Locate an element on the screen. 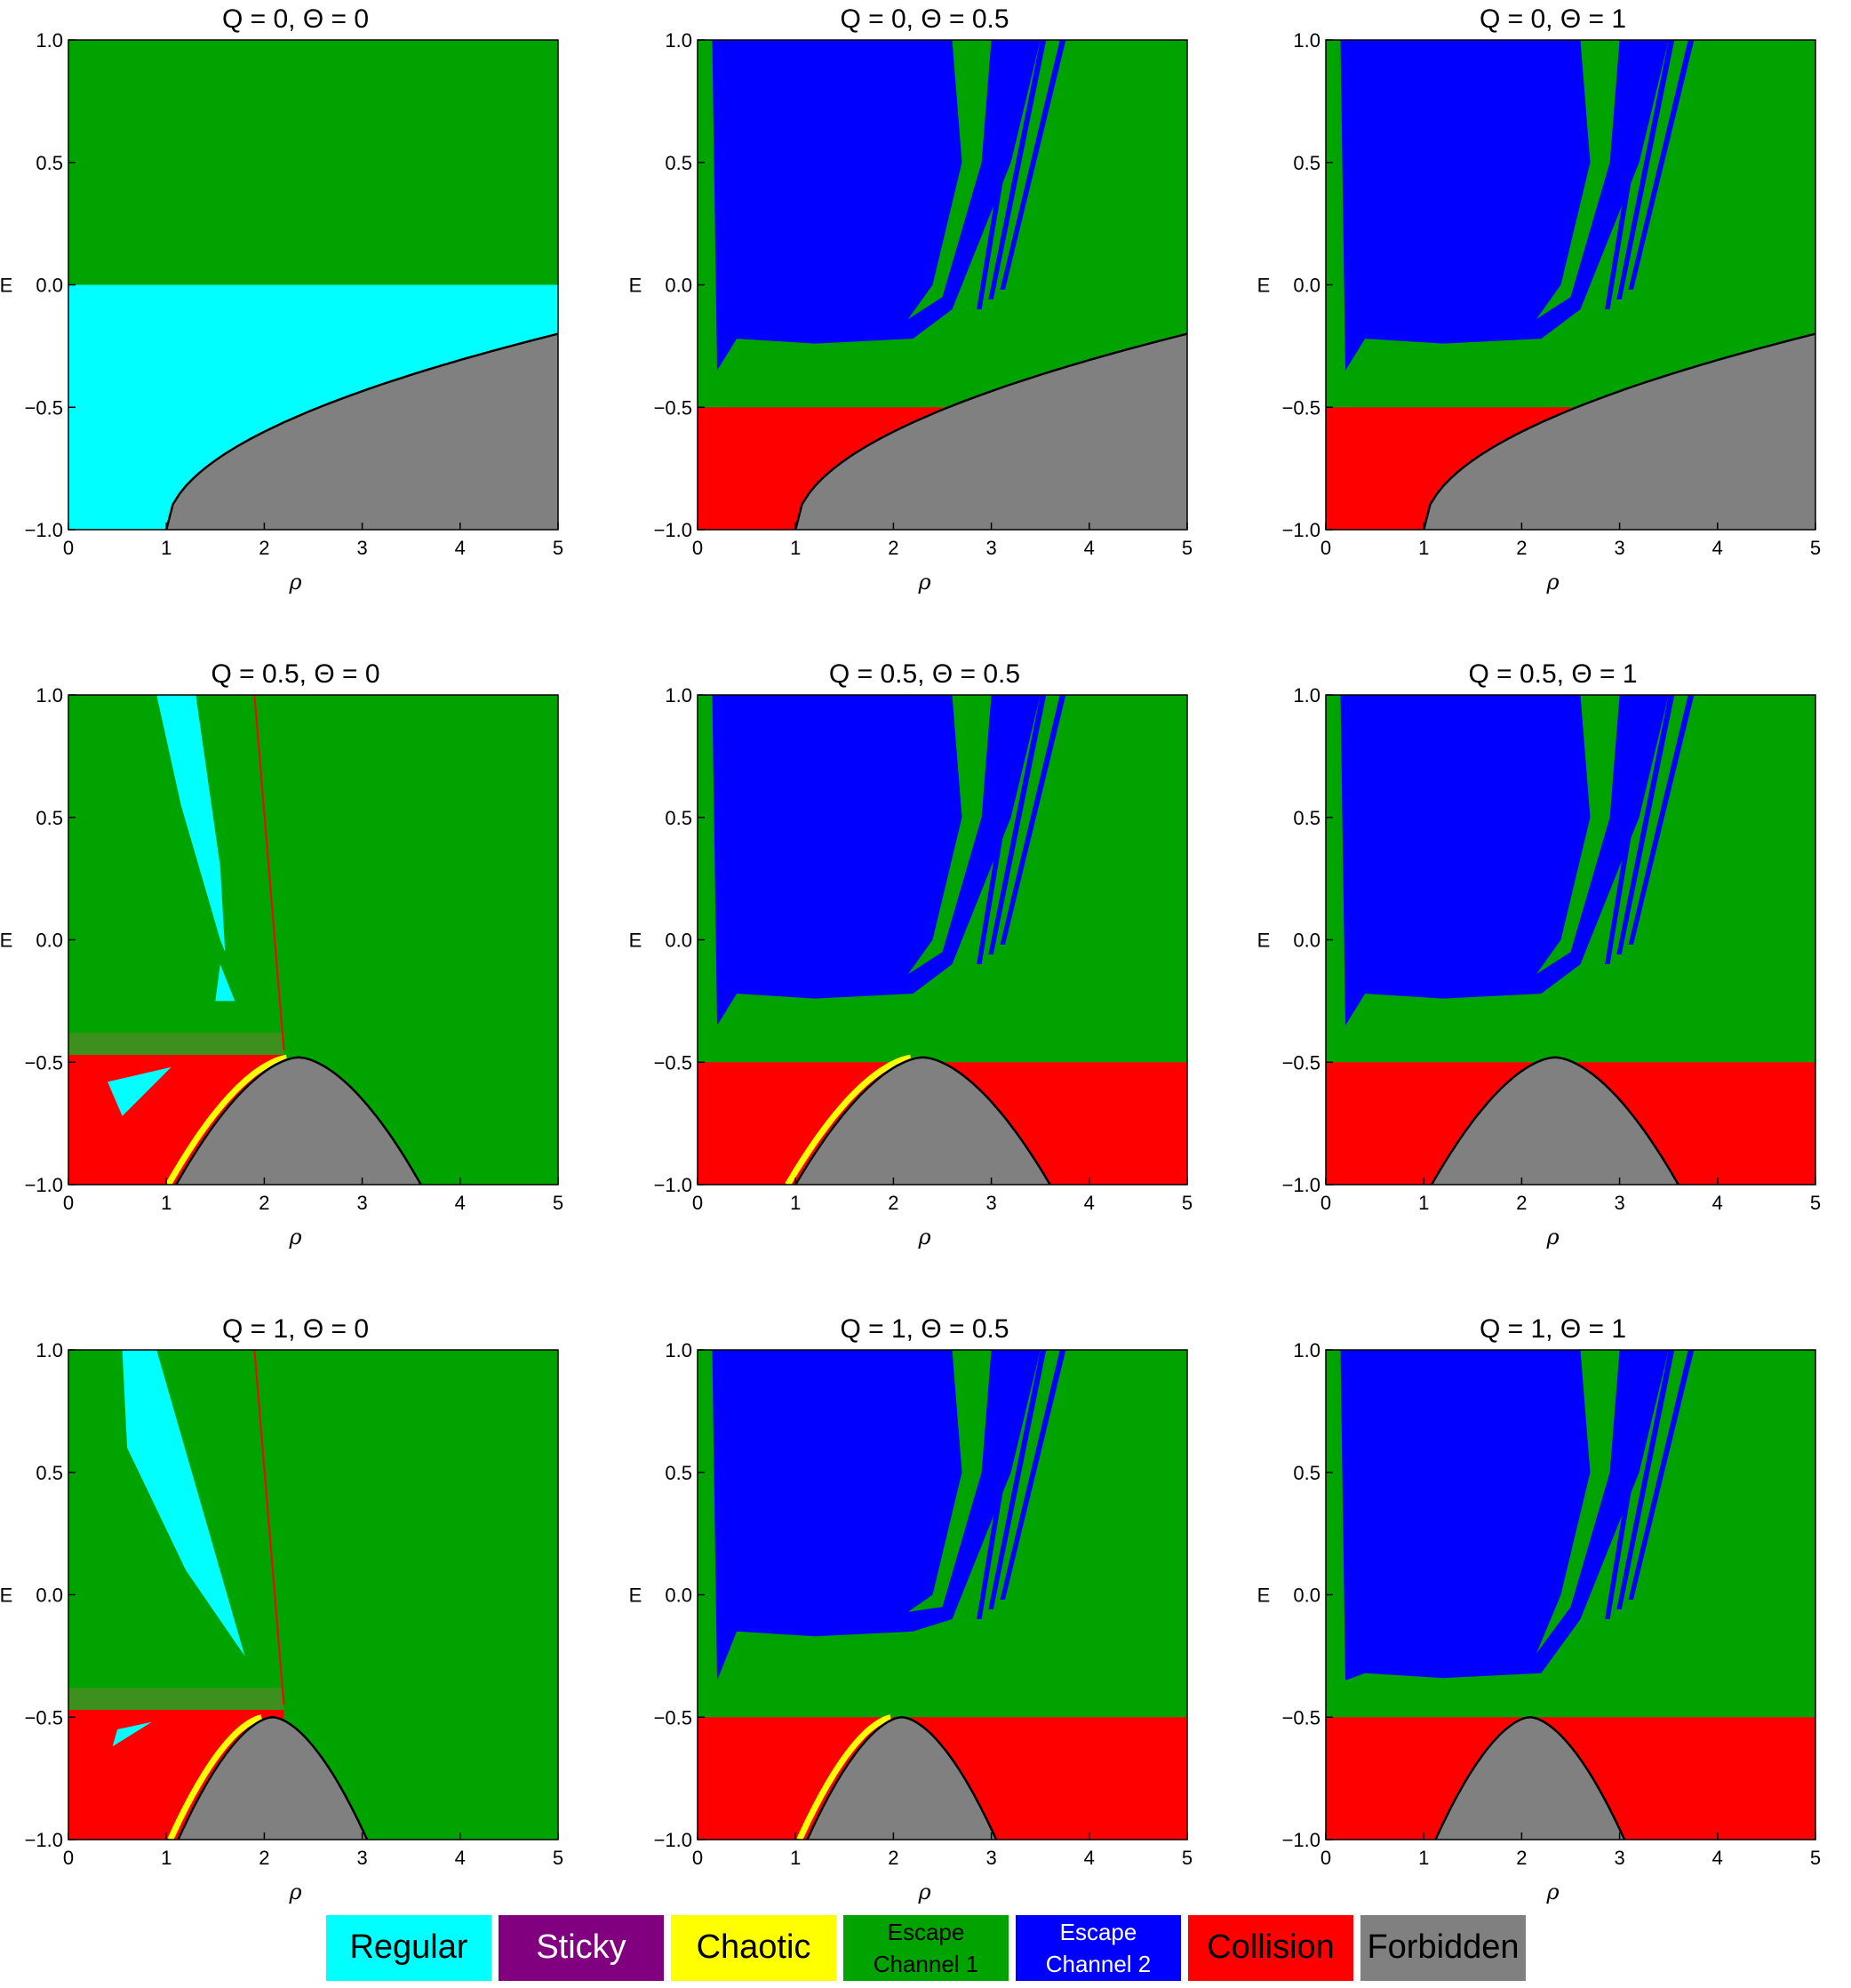 This screenshot has width=1851, height=1988. legend-item-chaotic: Chaotic is located at coordinates (753, 1948).